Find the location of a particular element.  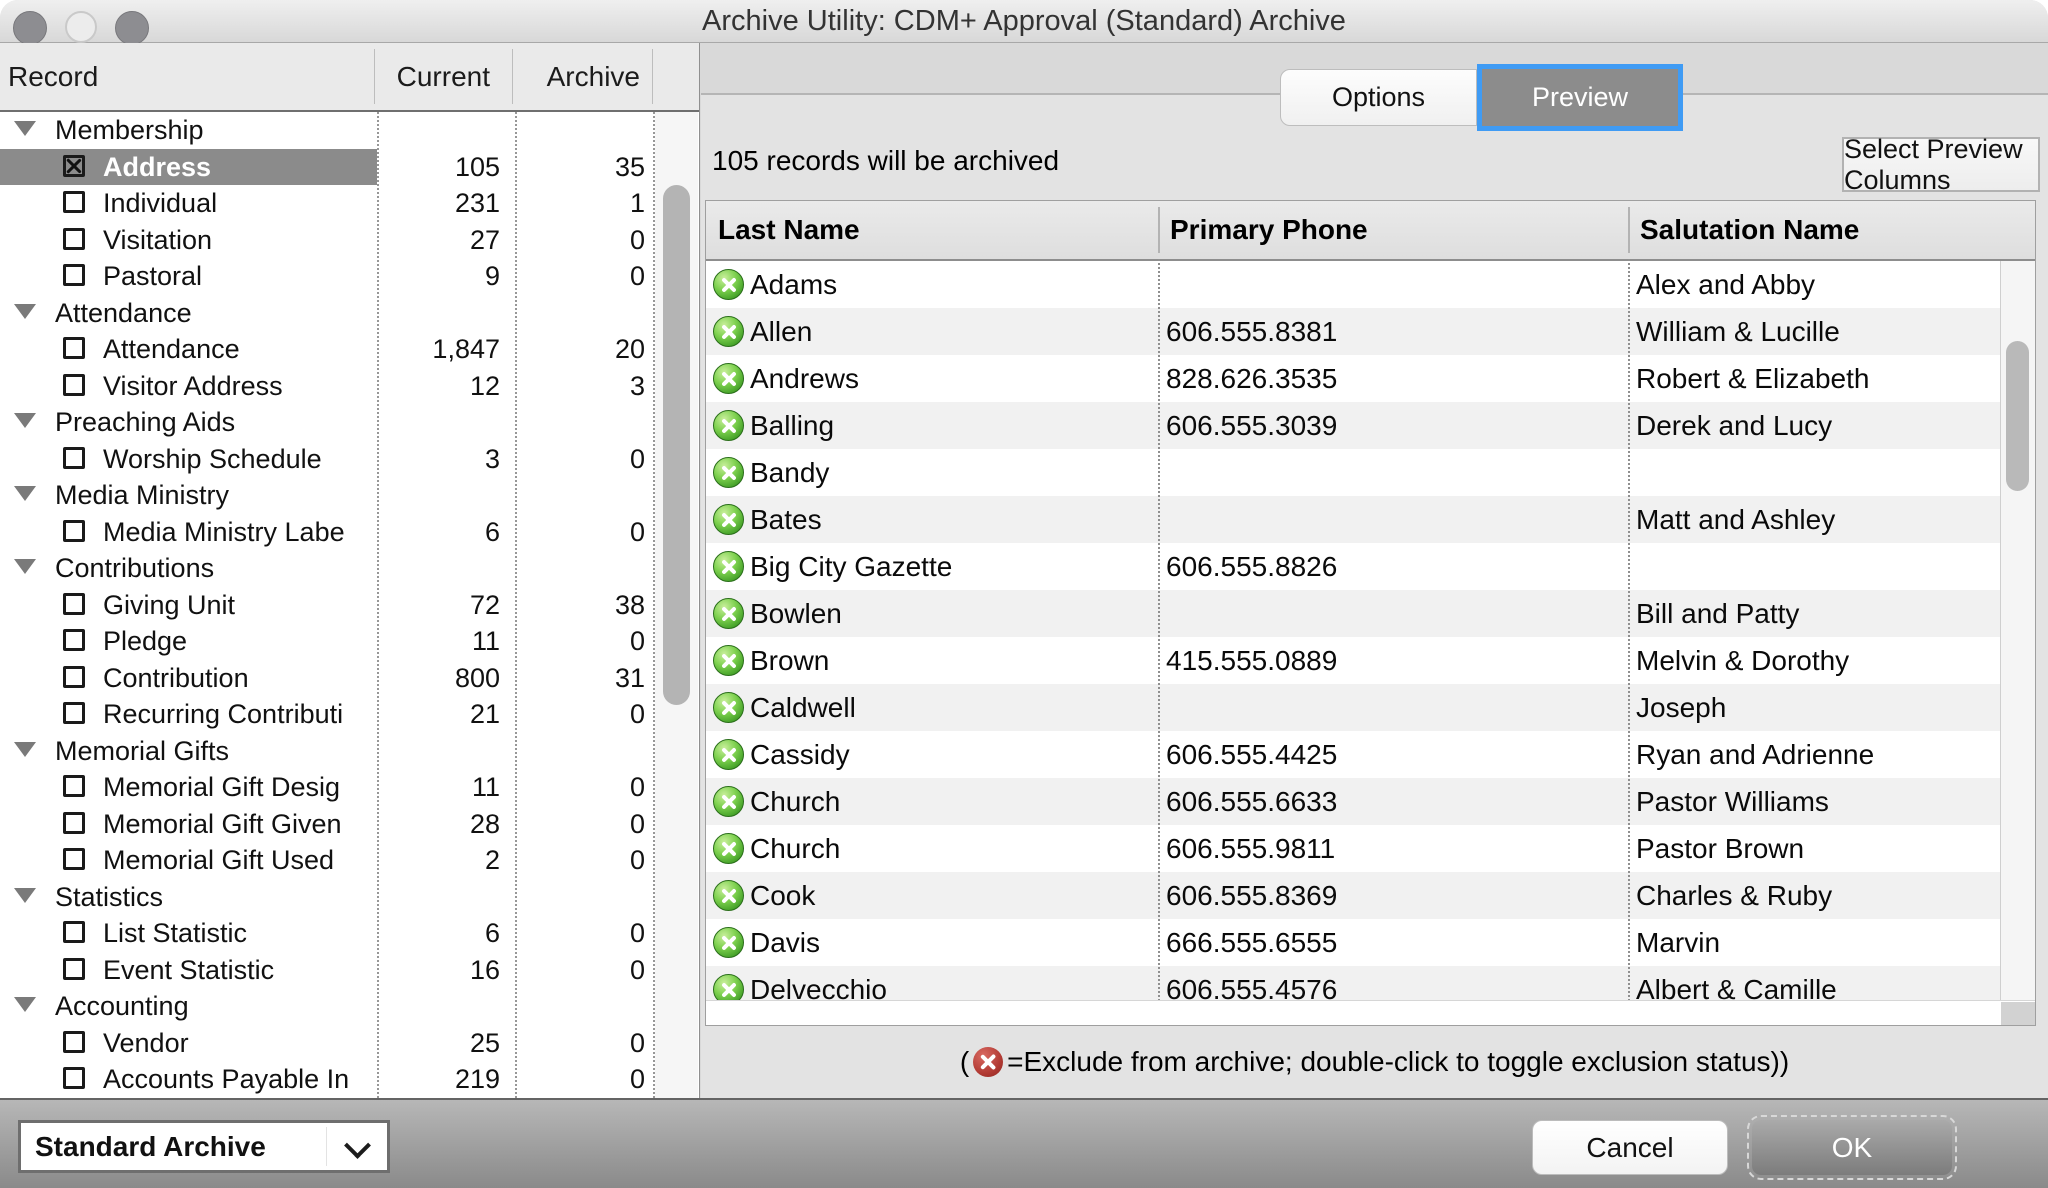

preview-table-row: Bowlen Bill and Patty is located at coordinates (1353, 613).